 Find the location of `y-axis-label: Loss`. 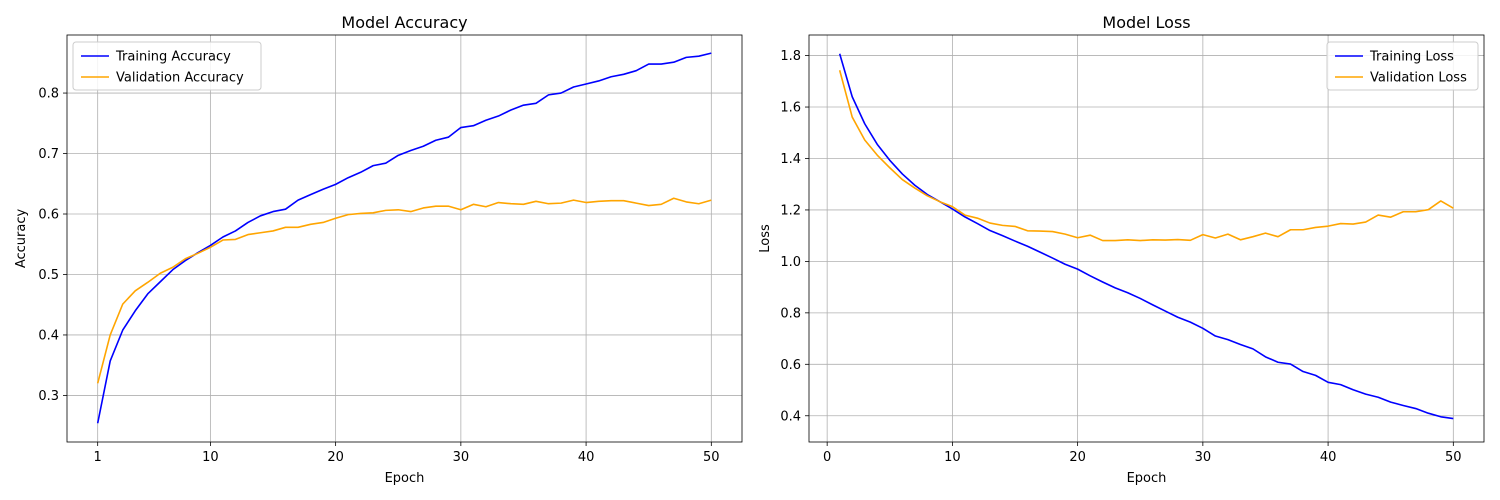

y-axis-label: Loss is located at coordinates (765, 238).